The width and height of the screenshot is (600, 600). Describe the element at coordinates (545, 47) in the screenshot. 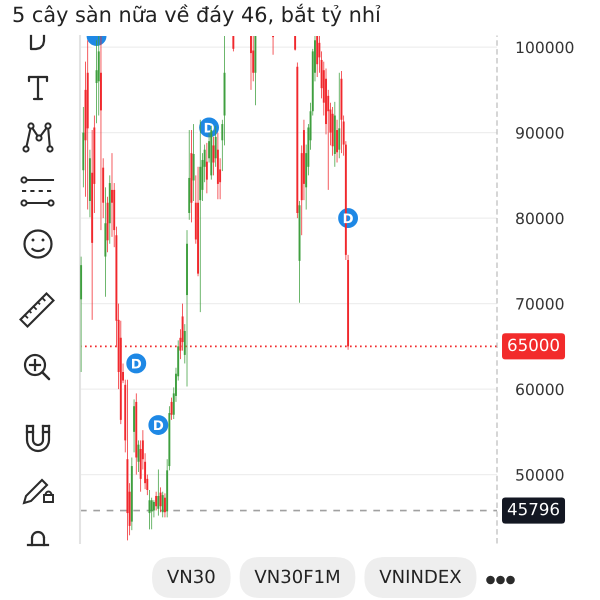

I see `y-tick-label: 100000` at that location.